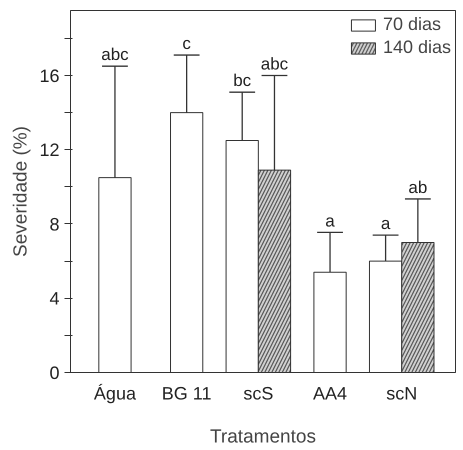  Describe the element at coordinates (54, 298) in the screenshot. I see `y-tick-label: 4` at that location.